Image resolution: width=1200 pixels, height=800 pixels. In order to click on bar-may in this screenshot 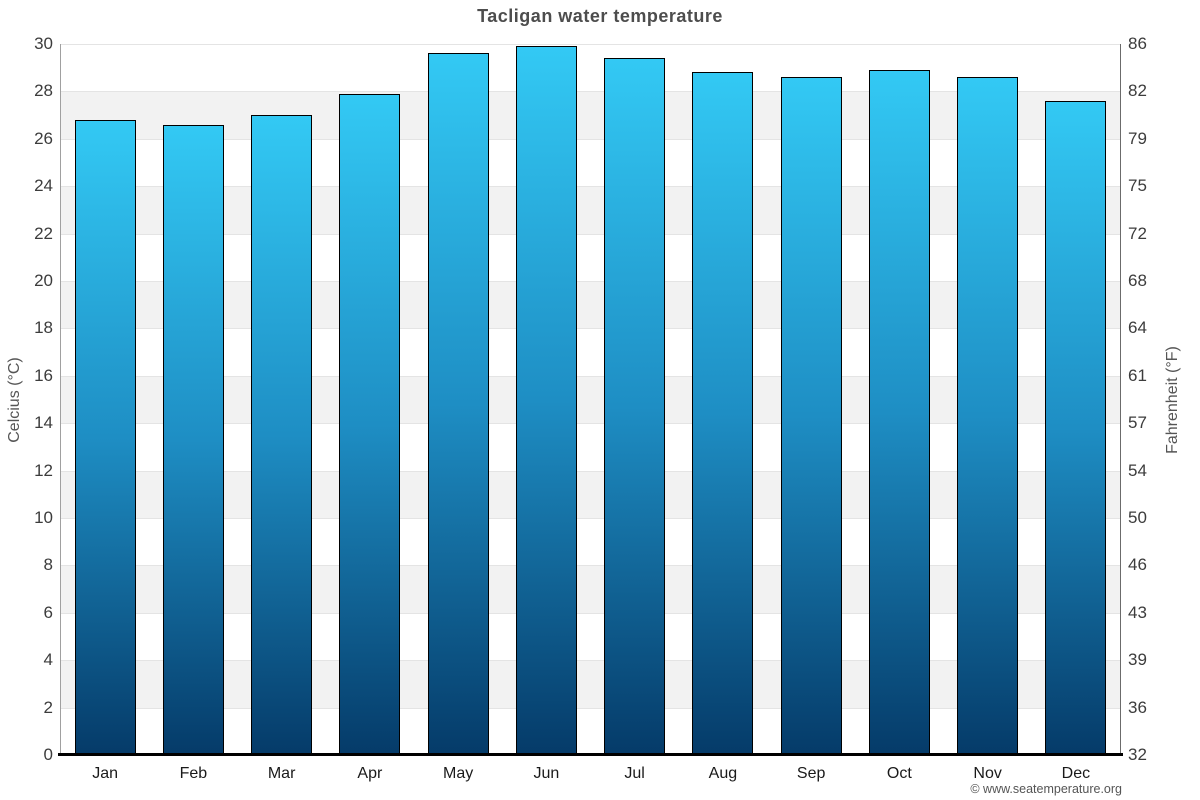, I will do `click(458, 404)`.